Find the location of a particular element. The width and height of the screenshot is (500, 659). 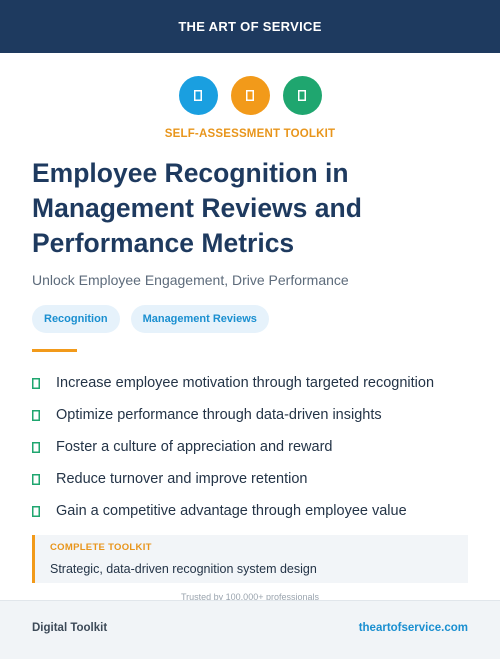

title-line-3: Performance Metrics is located at coordinates (163, 243).